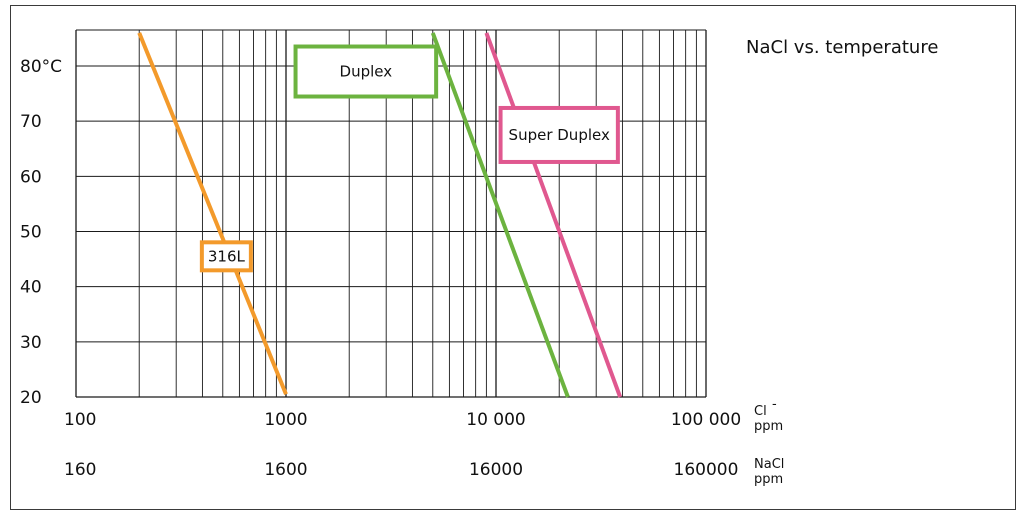  What do you see at coordinates (706, 420) in the screenshot?
I see `x-tick-label-cl: 100 000` at bounding box center [706, 420].